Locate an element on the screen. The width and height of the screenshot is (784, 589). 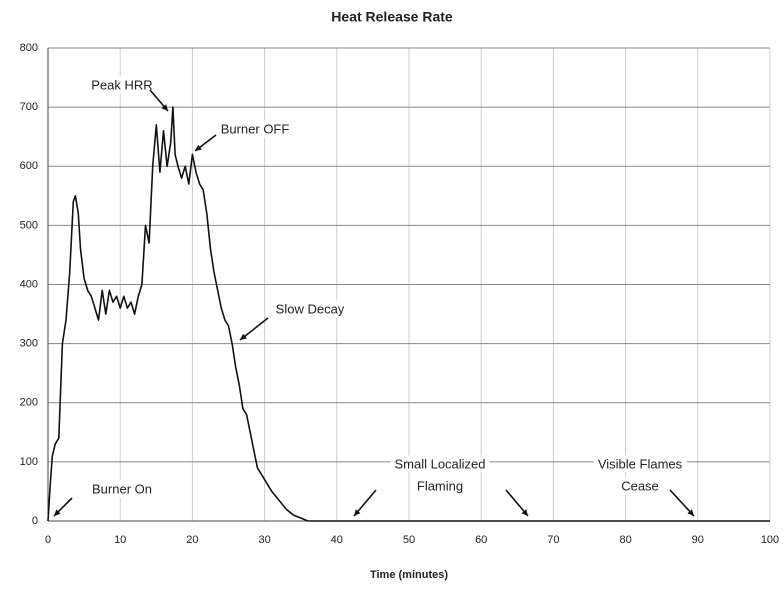
x-tick-label: 30 is located at coordinates (264, 540).